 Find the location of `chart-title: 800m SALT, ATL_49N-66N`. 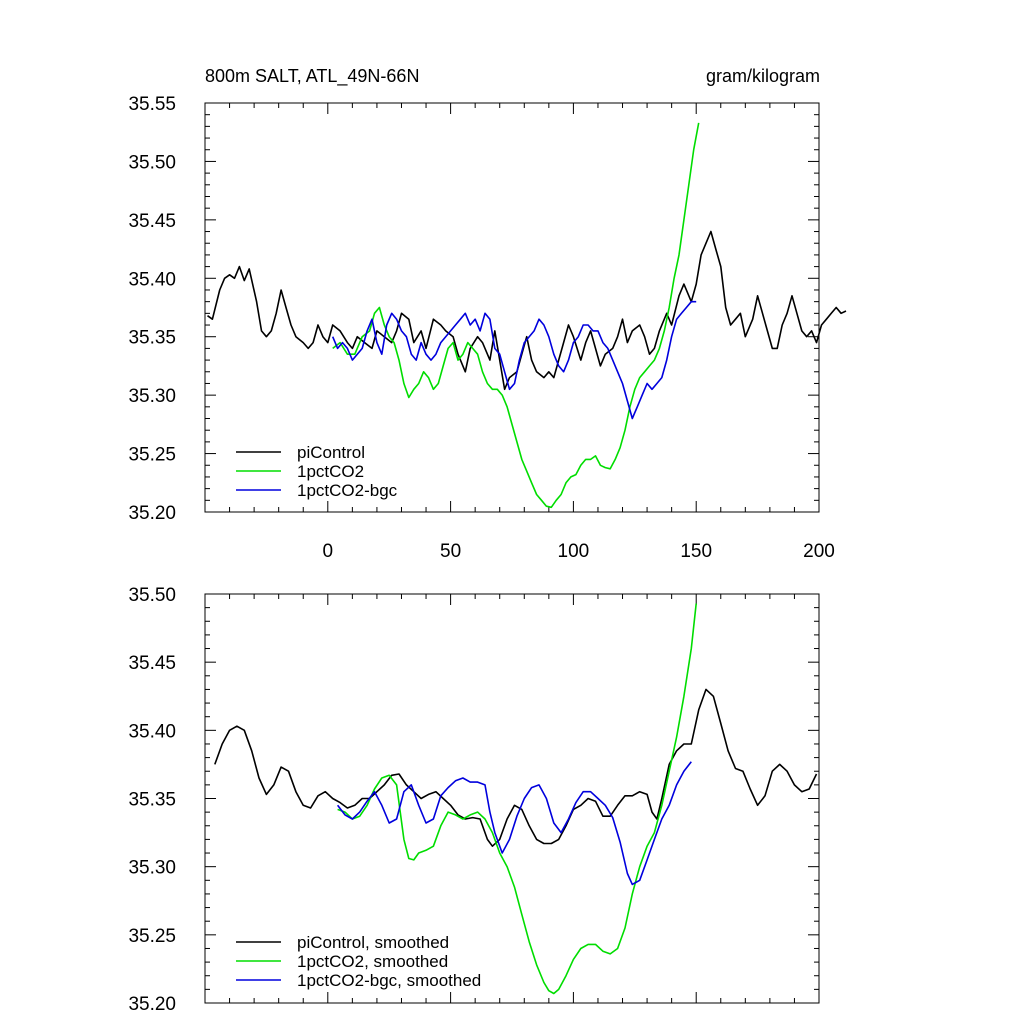

chart-title: 800m SALT, ATL_49N-66N is located at coordinates (312, 76).